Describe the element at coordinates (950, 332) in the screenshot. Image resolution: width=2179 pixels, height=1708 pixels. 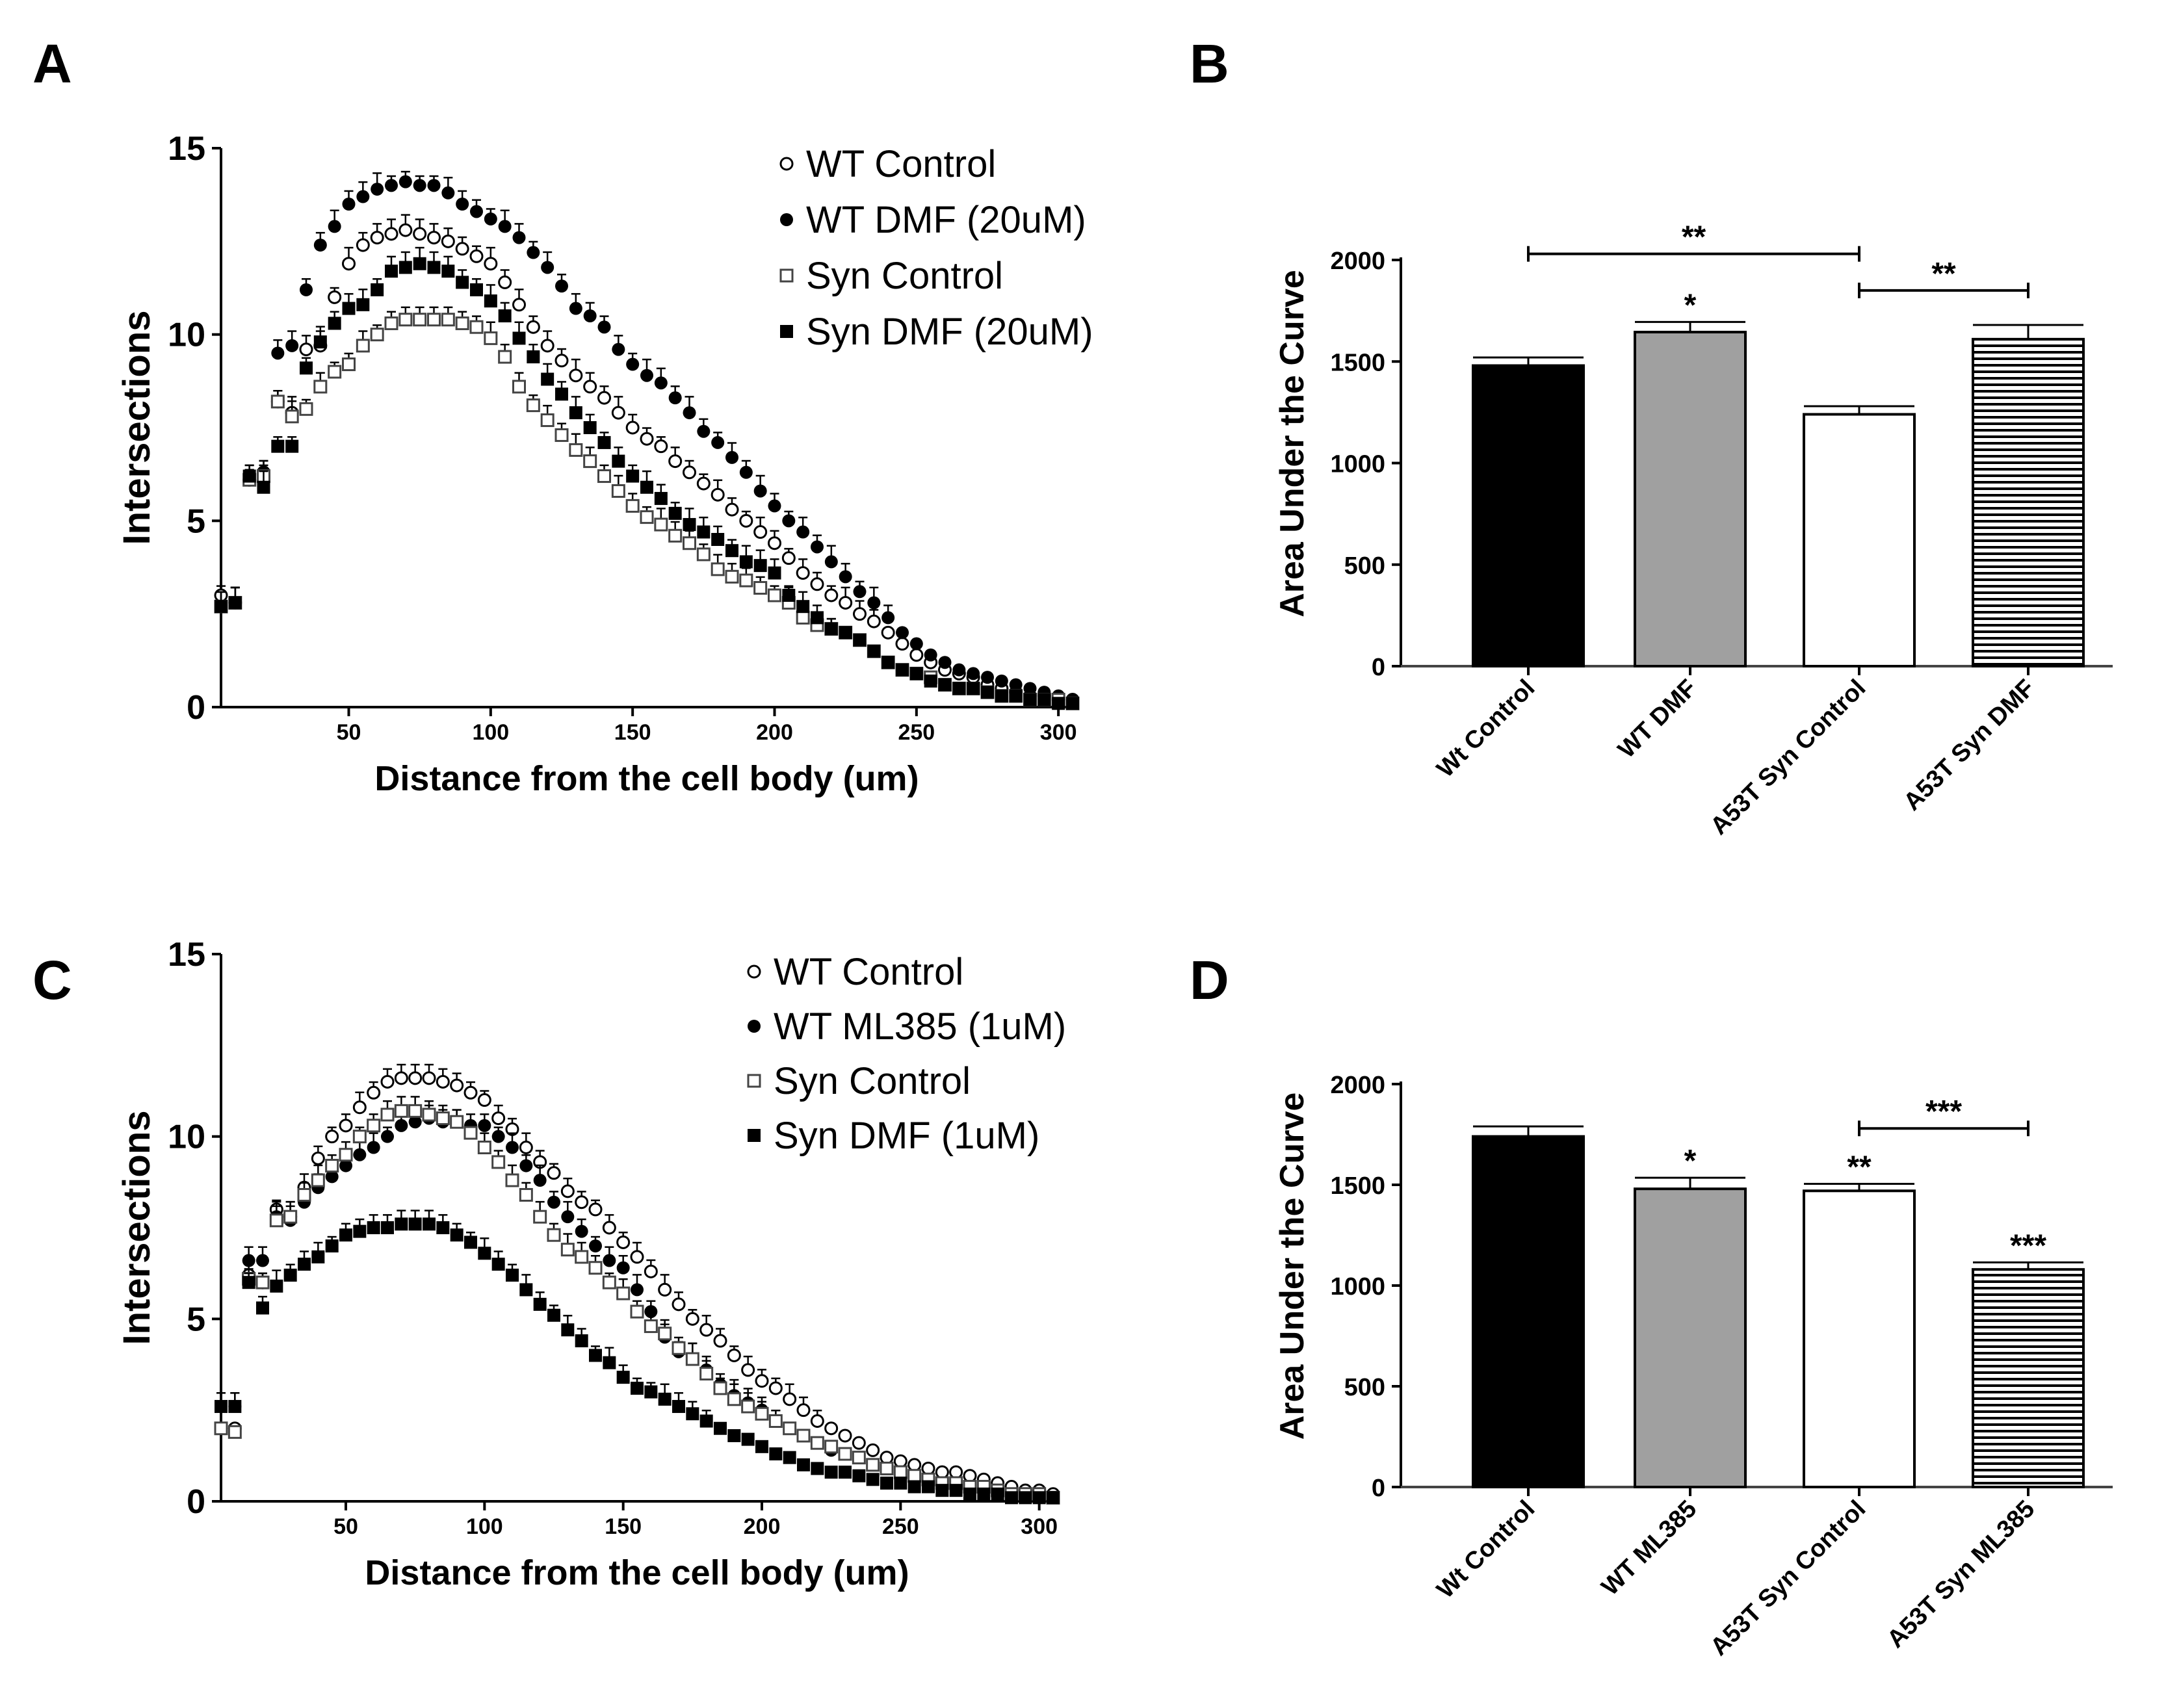
I see `legend-label: Syn DMF (20uM)` at that location.